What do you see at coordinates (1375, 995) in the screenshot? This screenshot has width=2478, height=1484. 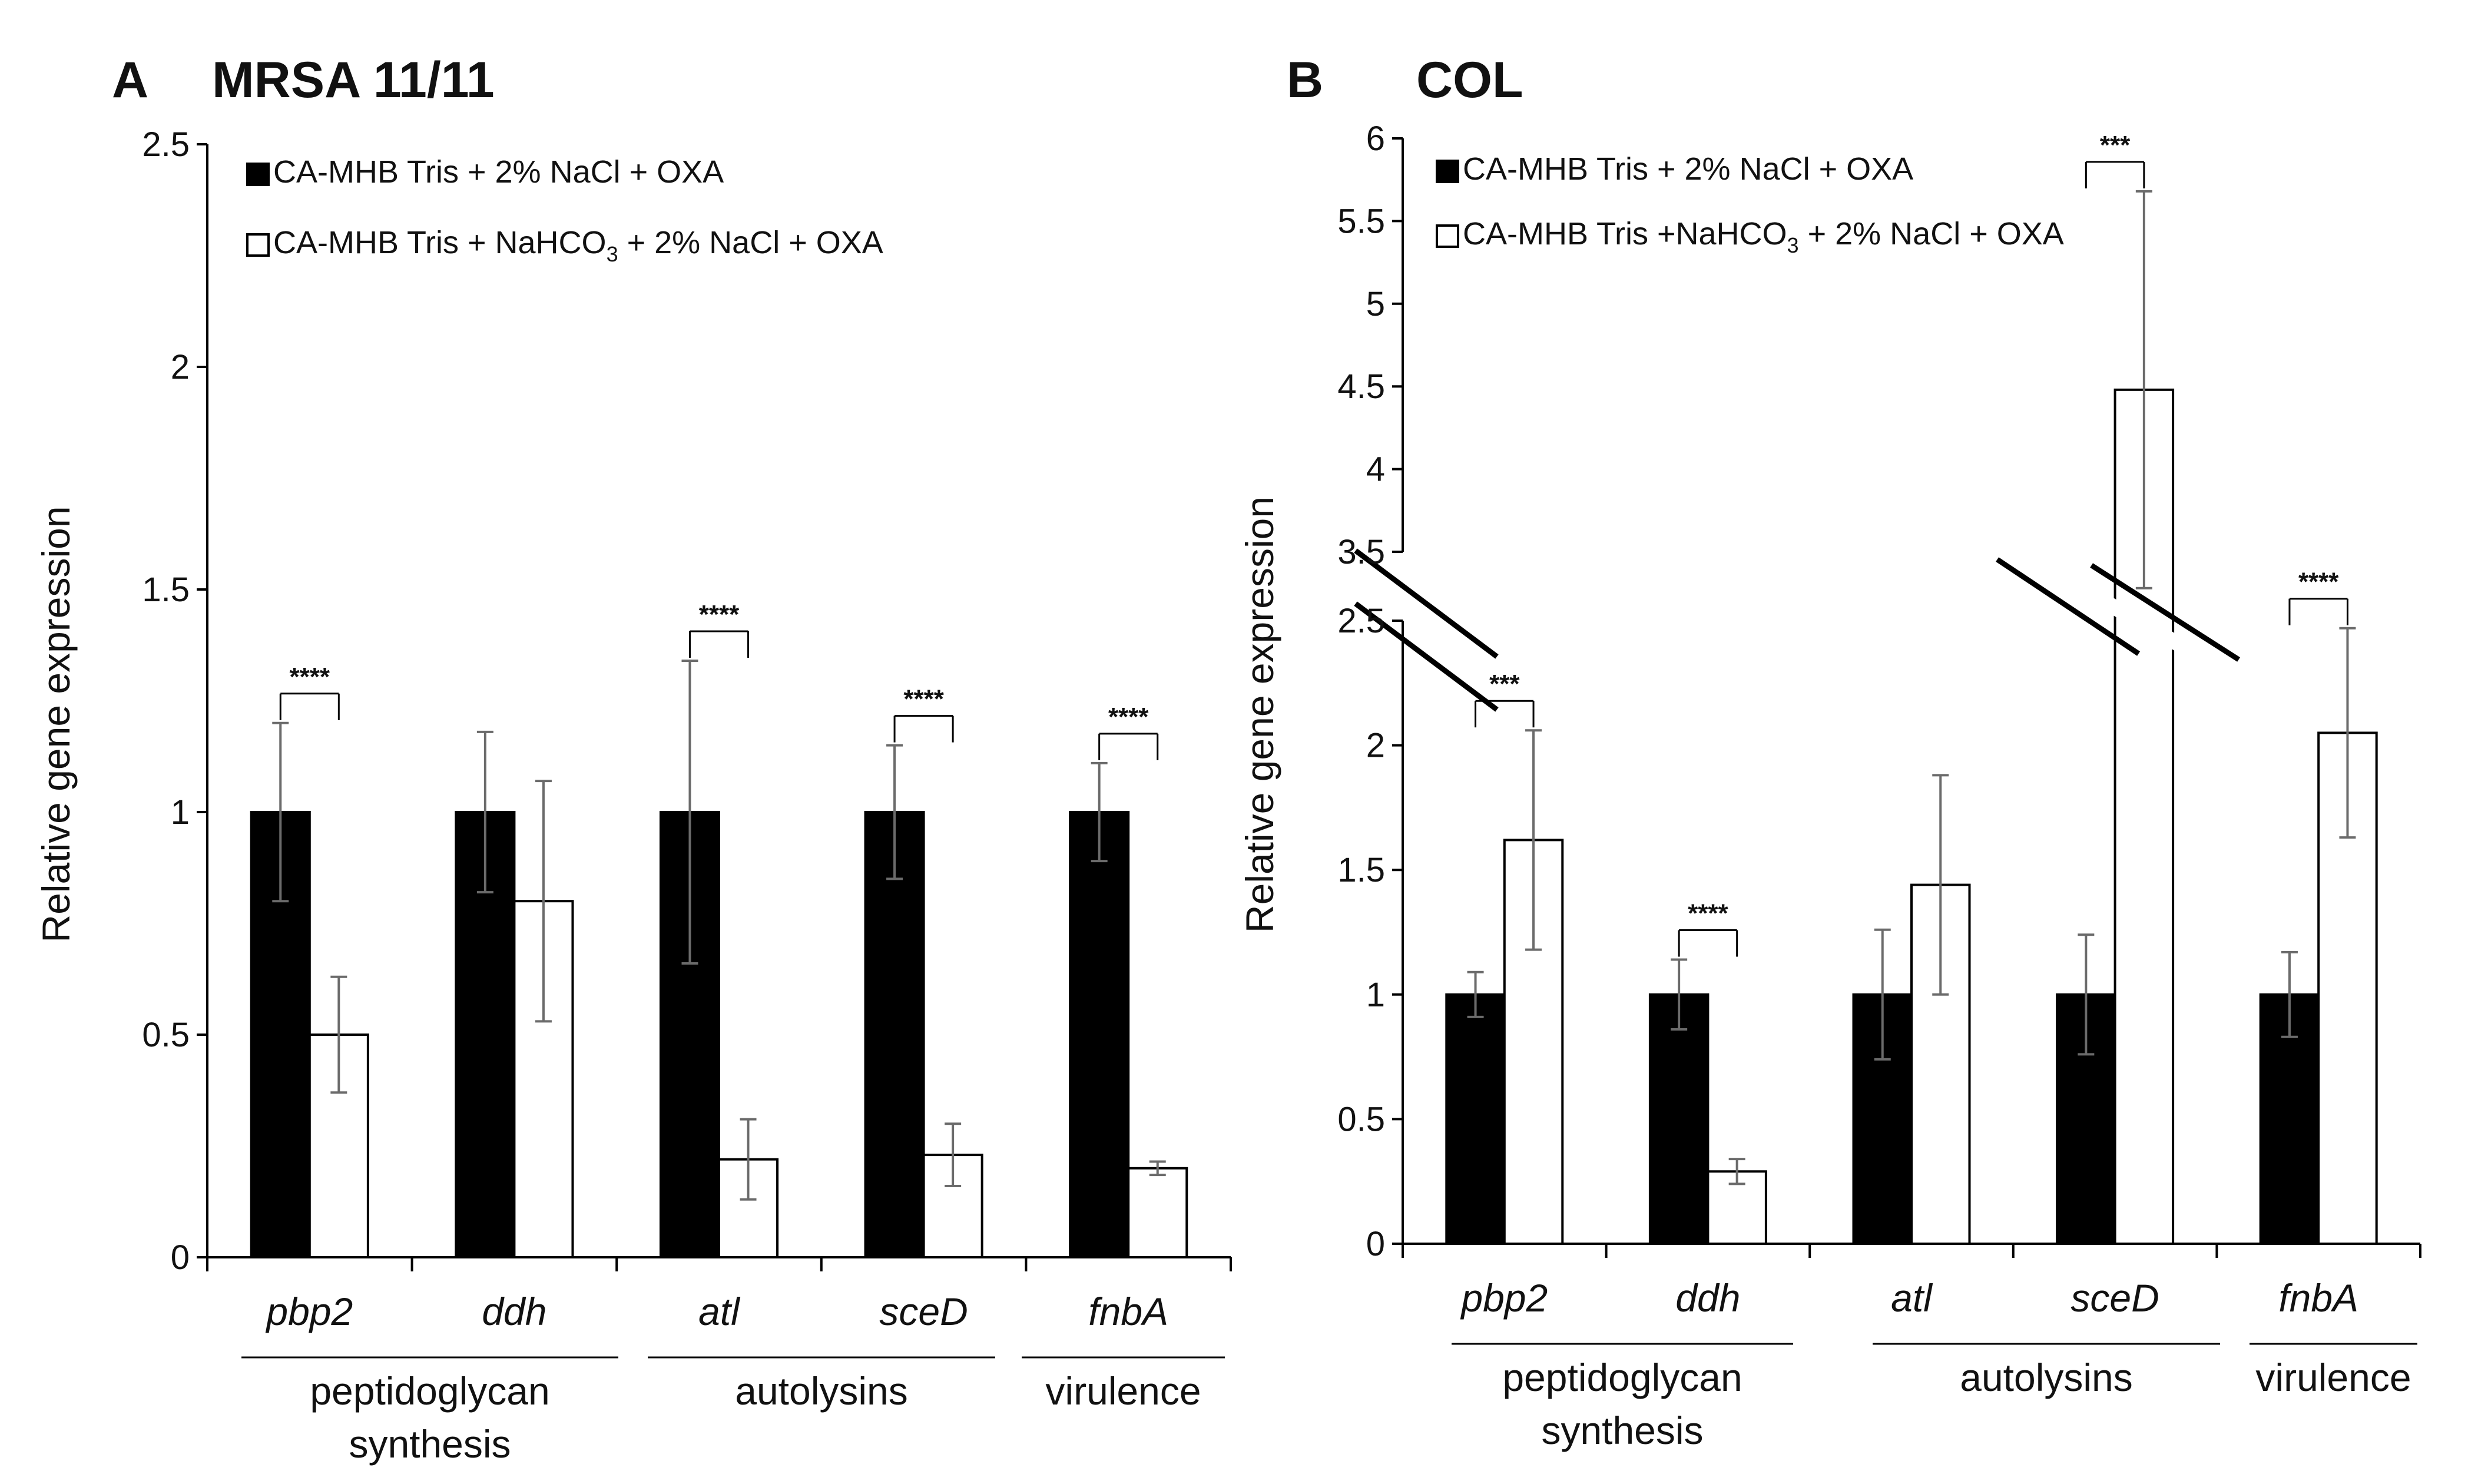 I see `panel-b-y-tick-label: 1` at bounding box center [1375, 995].